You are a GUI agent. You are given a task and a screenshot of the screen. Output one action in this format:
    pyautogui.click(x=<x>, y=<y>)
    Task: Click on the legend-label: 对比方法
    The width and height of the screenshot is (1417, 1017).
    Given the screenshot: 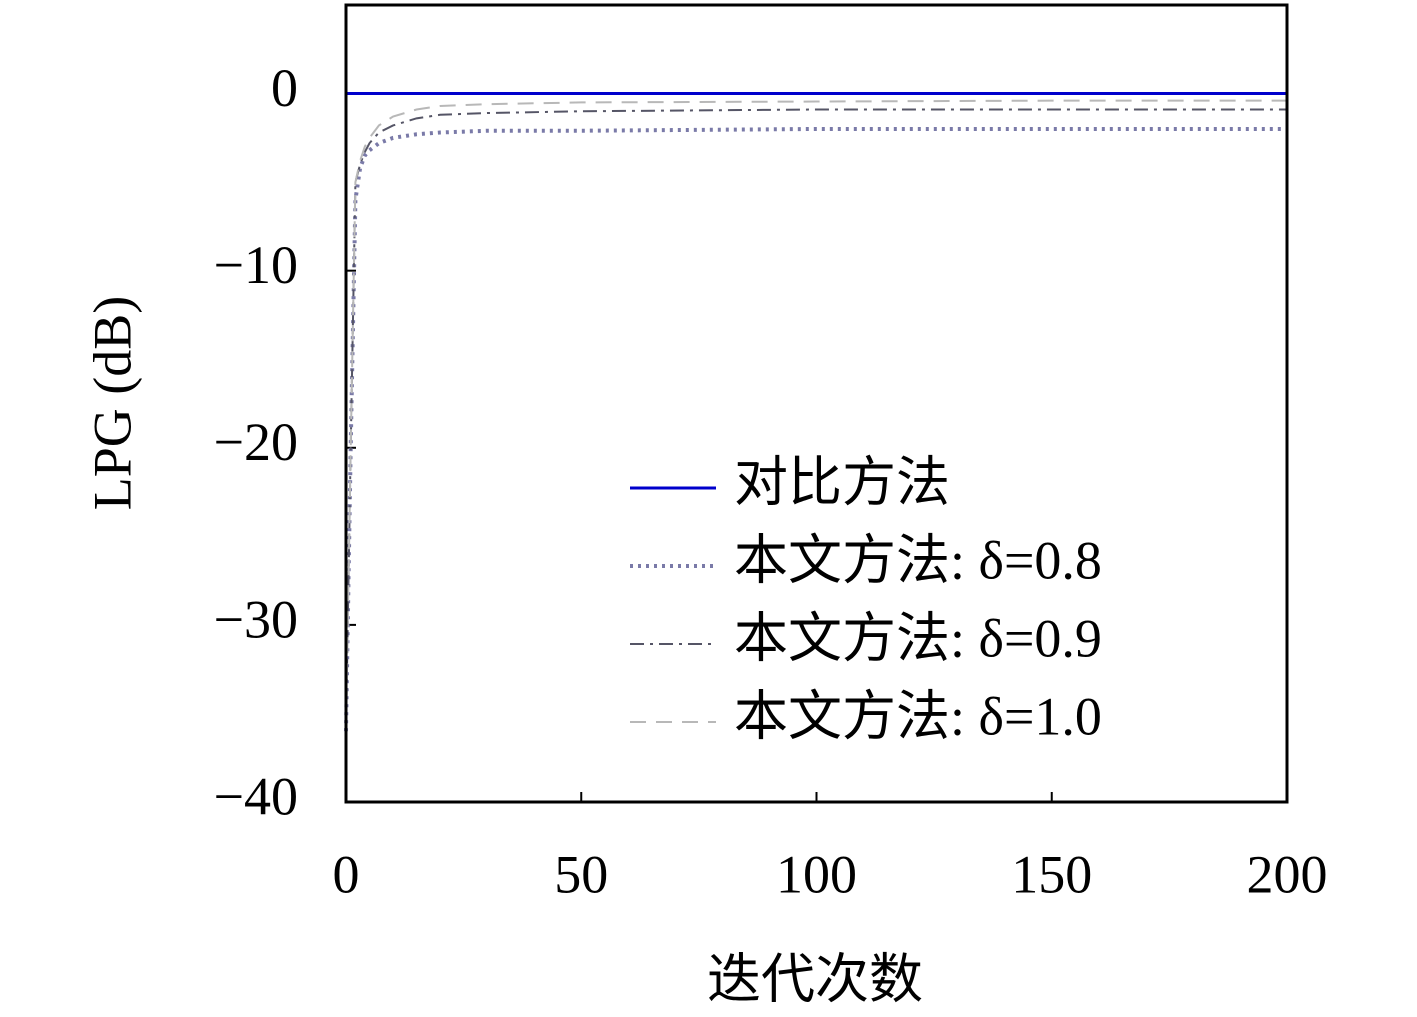 What is the action you would take?
    pyautogui.click(x=842, y=482)
    